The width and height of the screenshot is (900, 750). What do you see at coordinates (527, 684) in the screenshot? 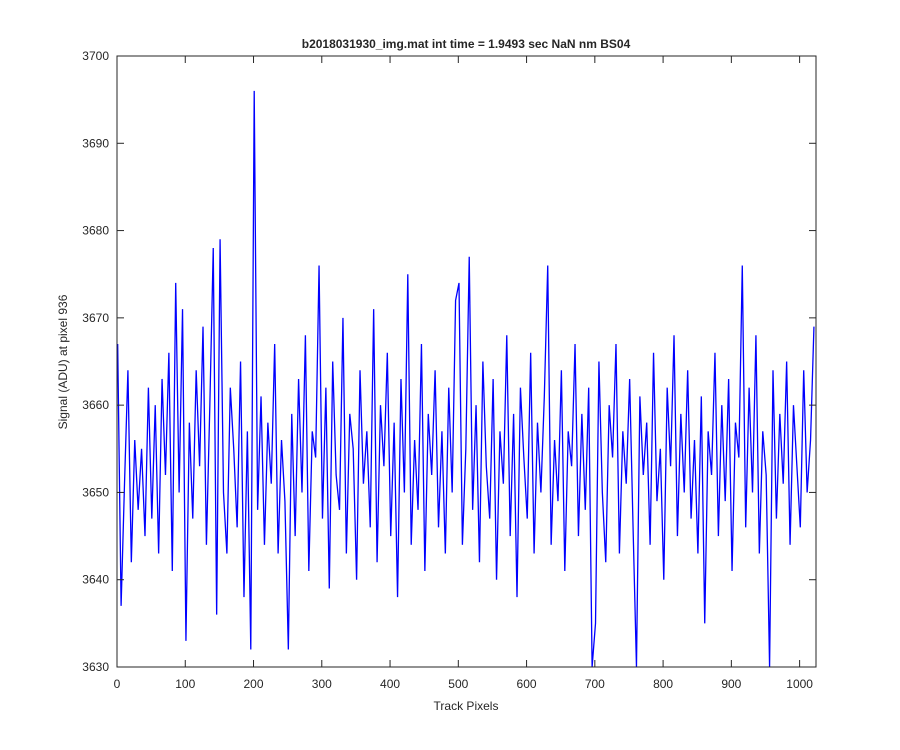
I see `x-tick-label: 600` at bounding box center [527, 684].